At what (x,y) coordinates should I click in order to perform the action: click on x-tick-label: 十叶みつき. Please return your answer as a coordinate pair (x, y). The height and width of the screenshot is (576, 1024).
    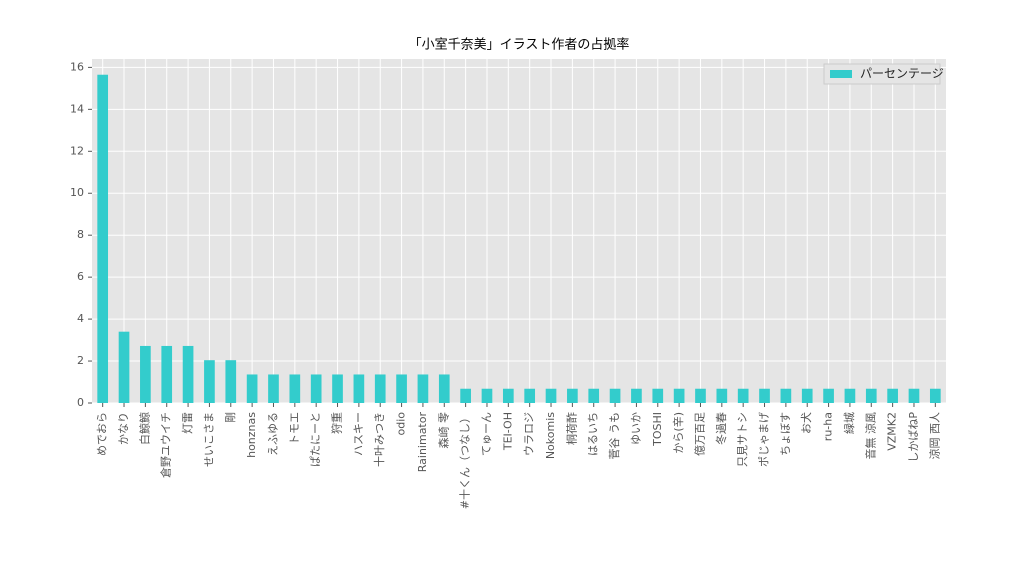
    Looking at the image, I should click on (379, 439).